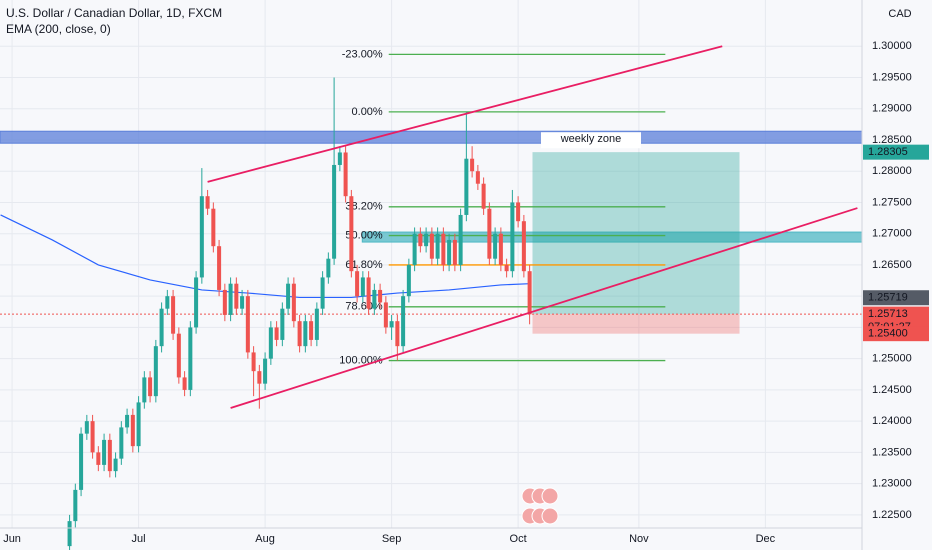 Image resolution: width=932 pixels, height=550 pixels. I want to click on currency: CAD, so click(899, 14).